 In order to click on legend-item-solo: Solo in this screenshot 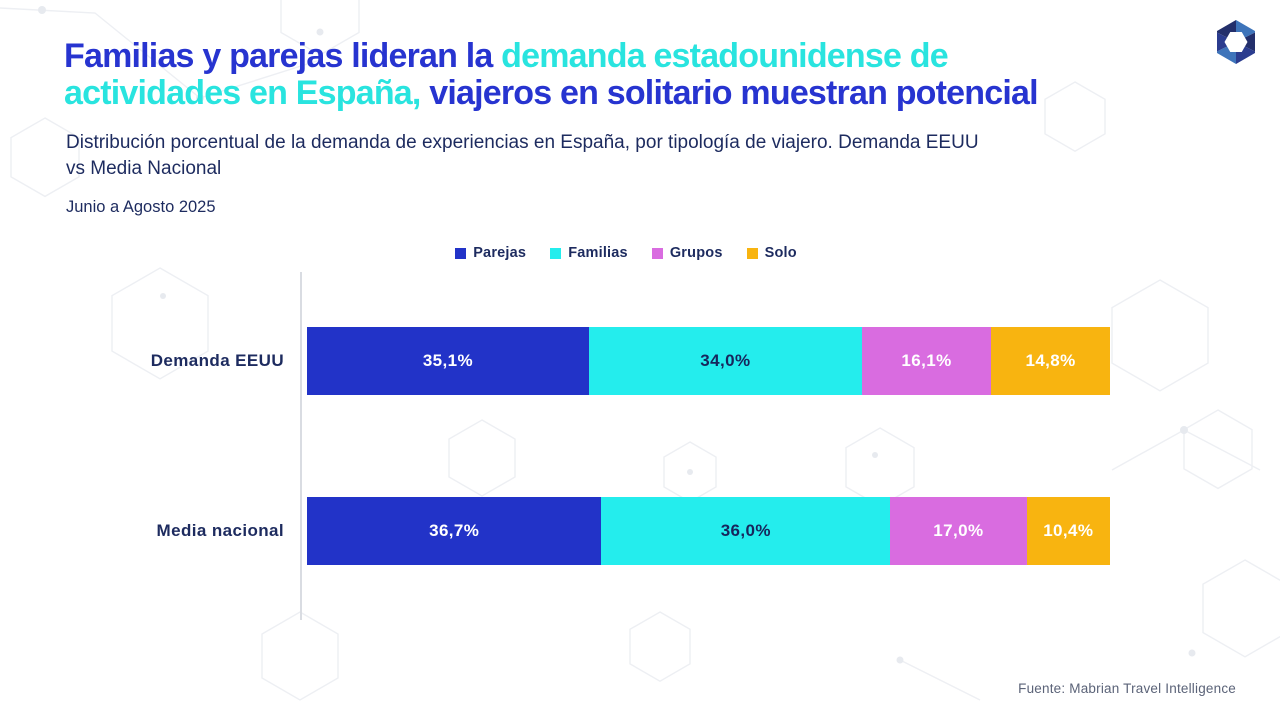, I will do `click(771, 253)`.